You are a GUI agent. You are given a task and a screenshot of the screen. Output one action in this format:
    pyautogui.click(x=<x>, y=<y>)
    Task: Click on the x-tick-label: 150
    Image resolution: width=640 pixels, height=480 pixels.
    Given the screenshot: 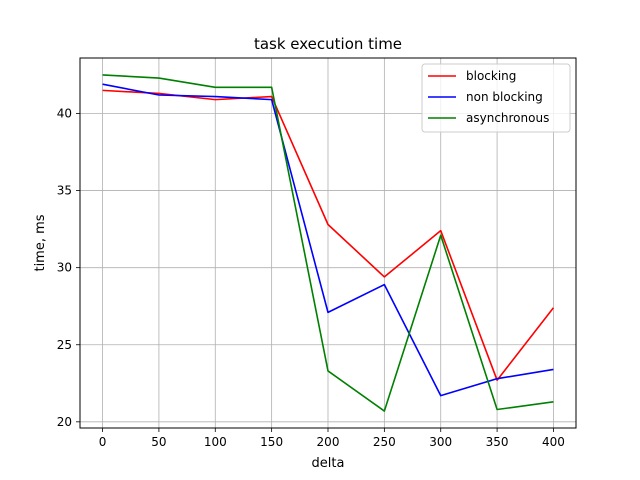 What is the action you would take?
    pyautogui.click(x=271, y=442)
    